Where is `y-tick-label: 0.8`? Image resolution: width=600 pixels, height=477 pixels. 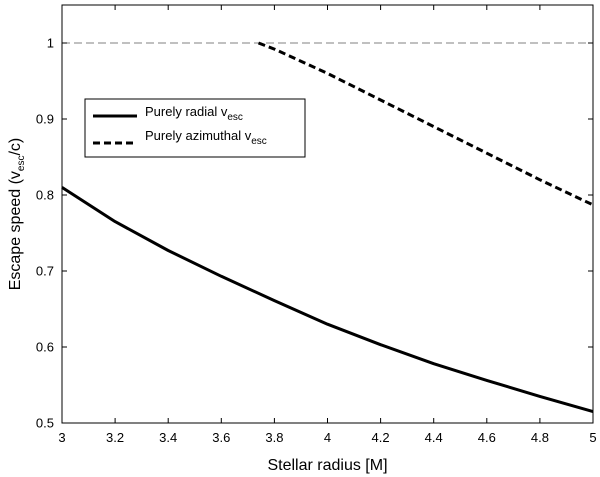
y-tick-label: 0.8 is located at coordinates (45, 195).